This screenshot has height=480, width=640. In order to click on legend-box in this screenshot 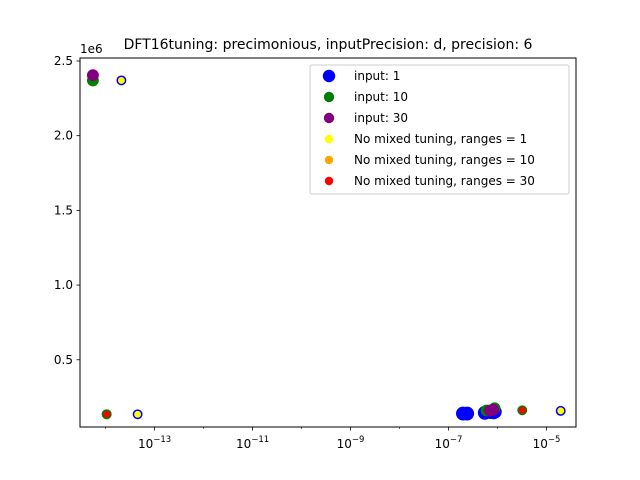, I will do `click(439, 129)`.